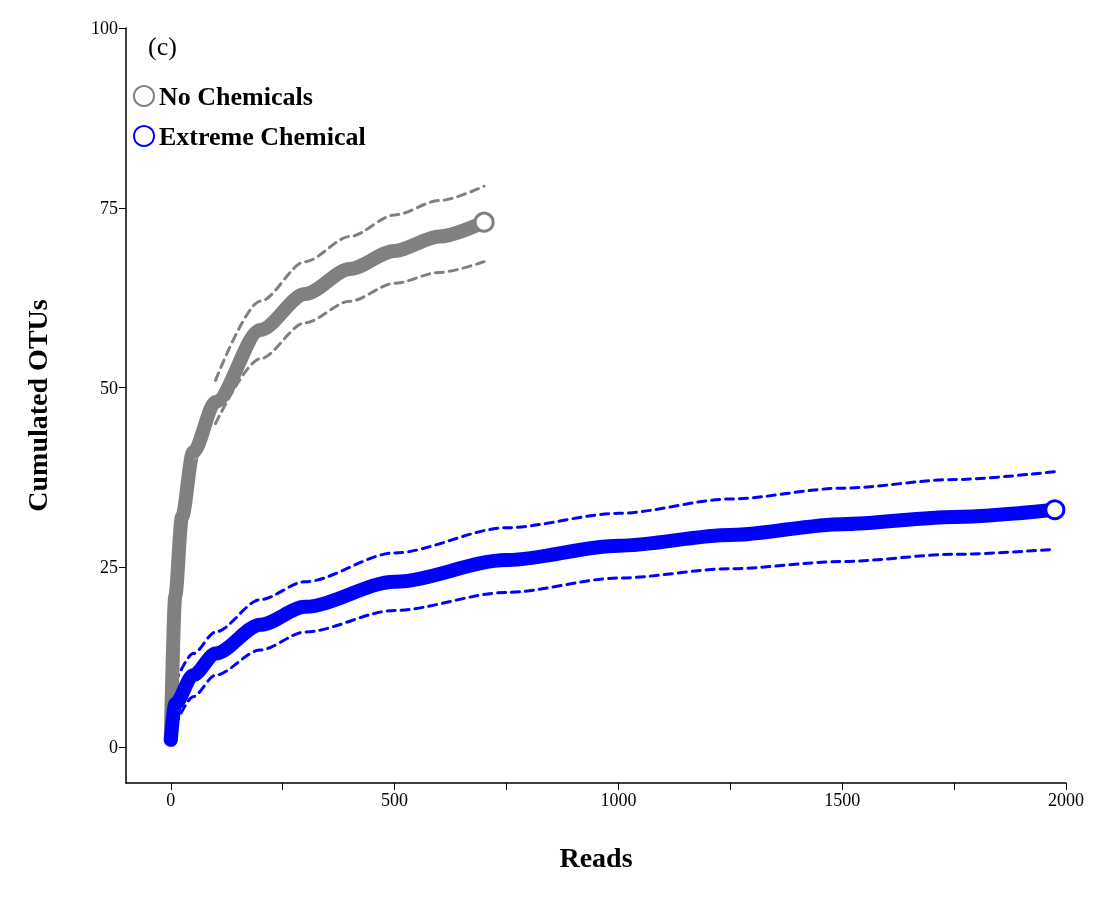  Describe the element at coordinates (262, 136) in the screenshot. I see `legend-label: Extreme Chemical` at that location.